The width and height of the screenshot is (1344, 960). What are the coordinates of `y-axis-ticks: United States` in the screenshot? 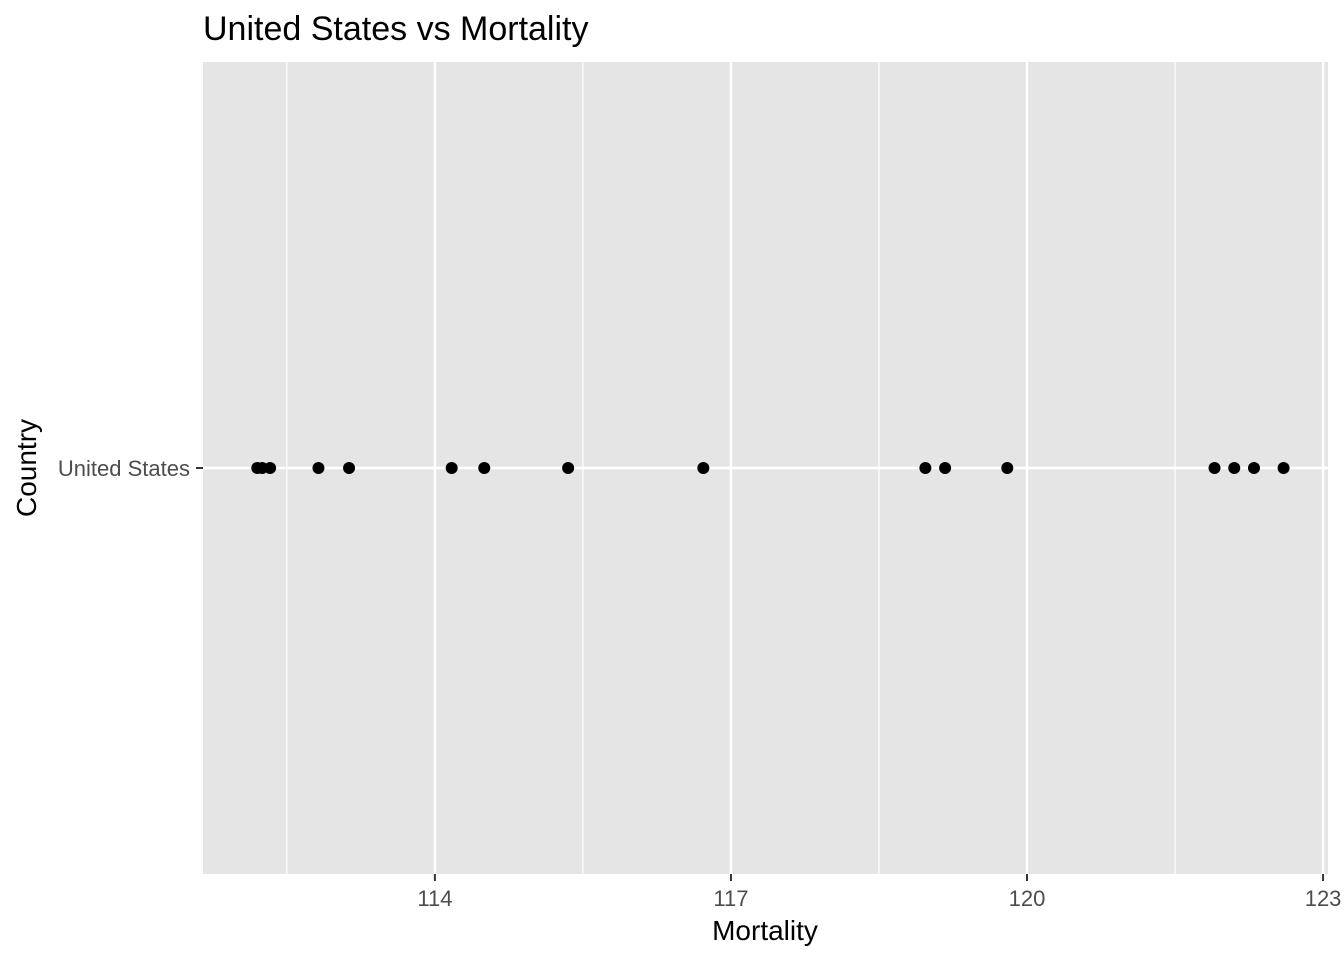 It's located at (130, 468).